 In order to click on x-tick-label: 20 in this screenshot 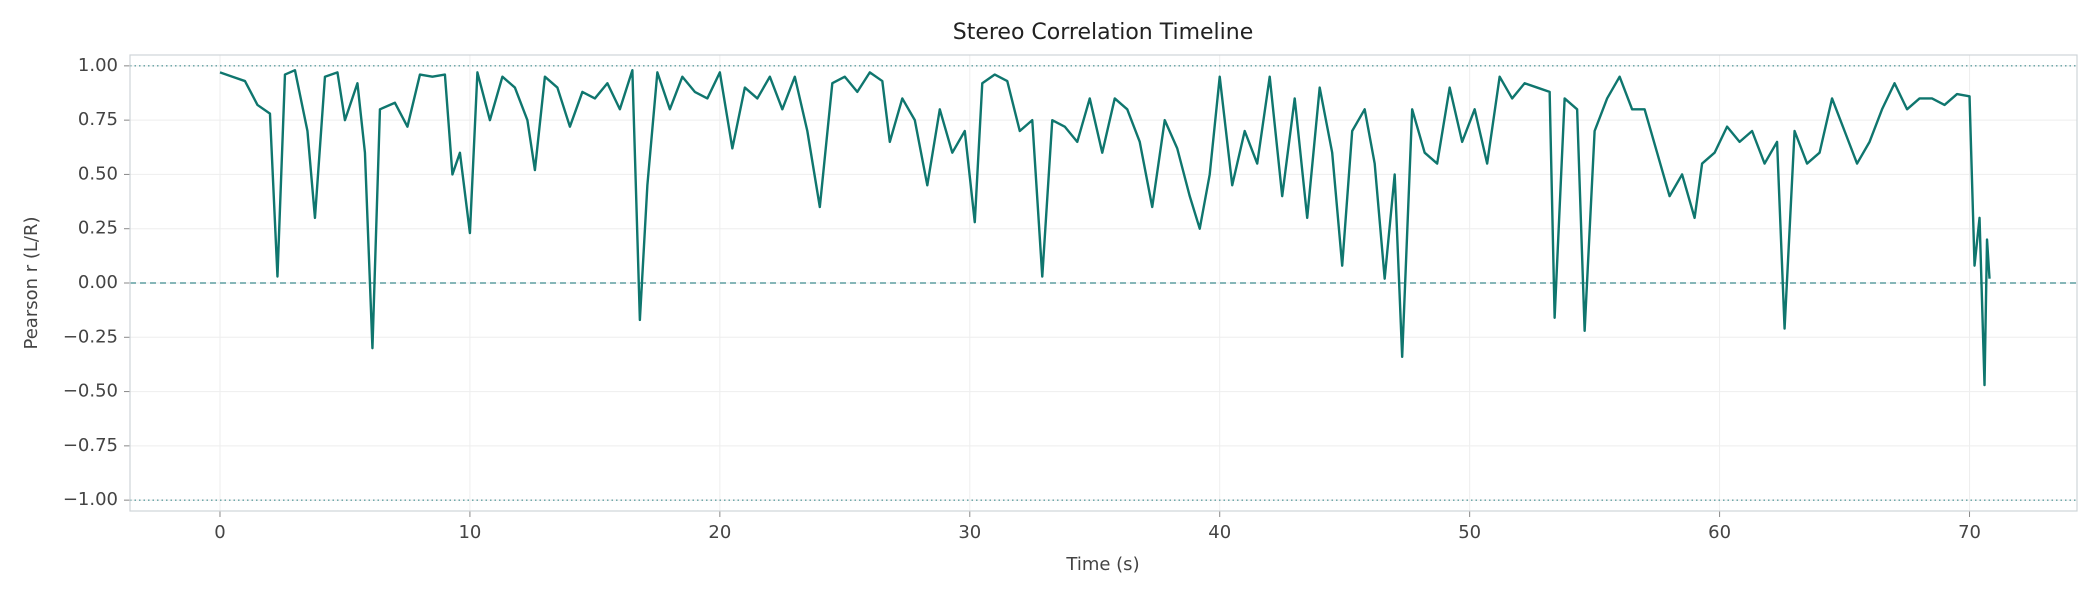, I will do `click(719, 532)`.